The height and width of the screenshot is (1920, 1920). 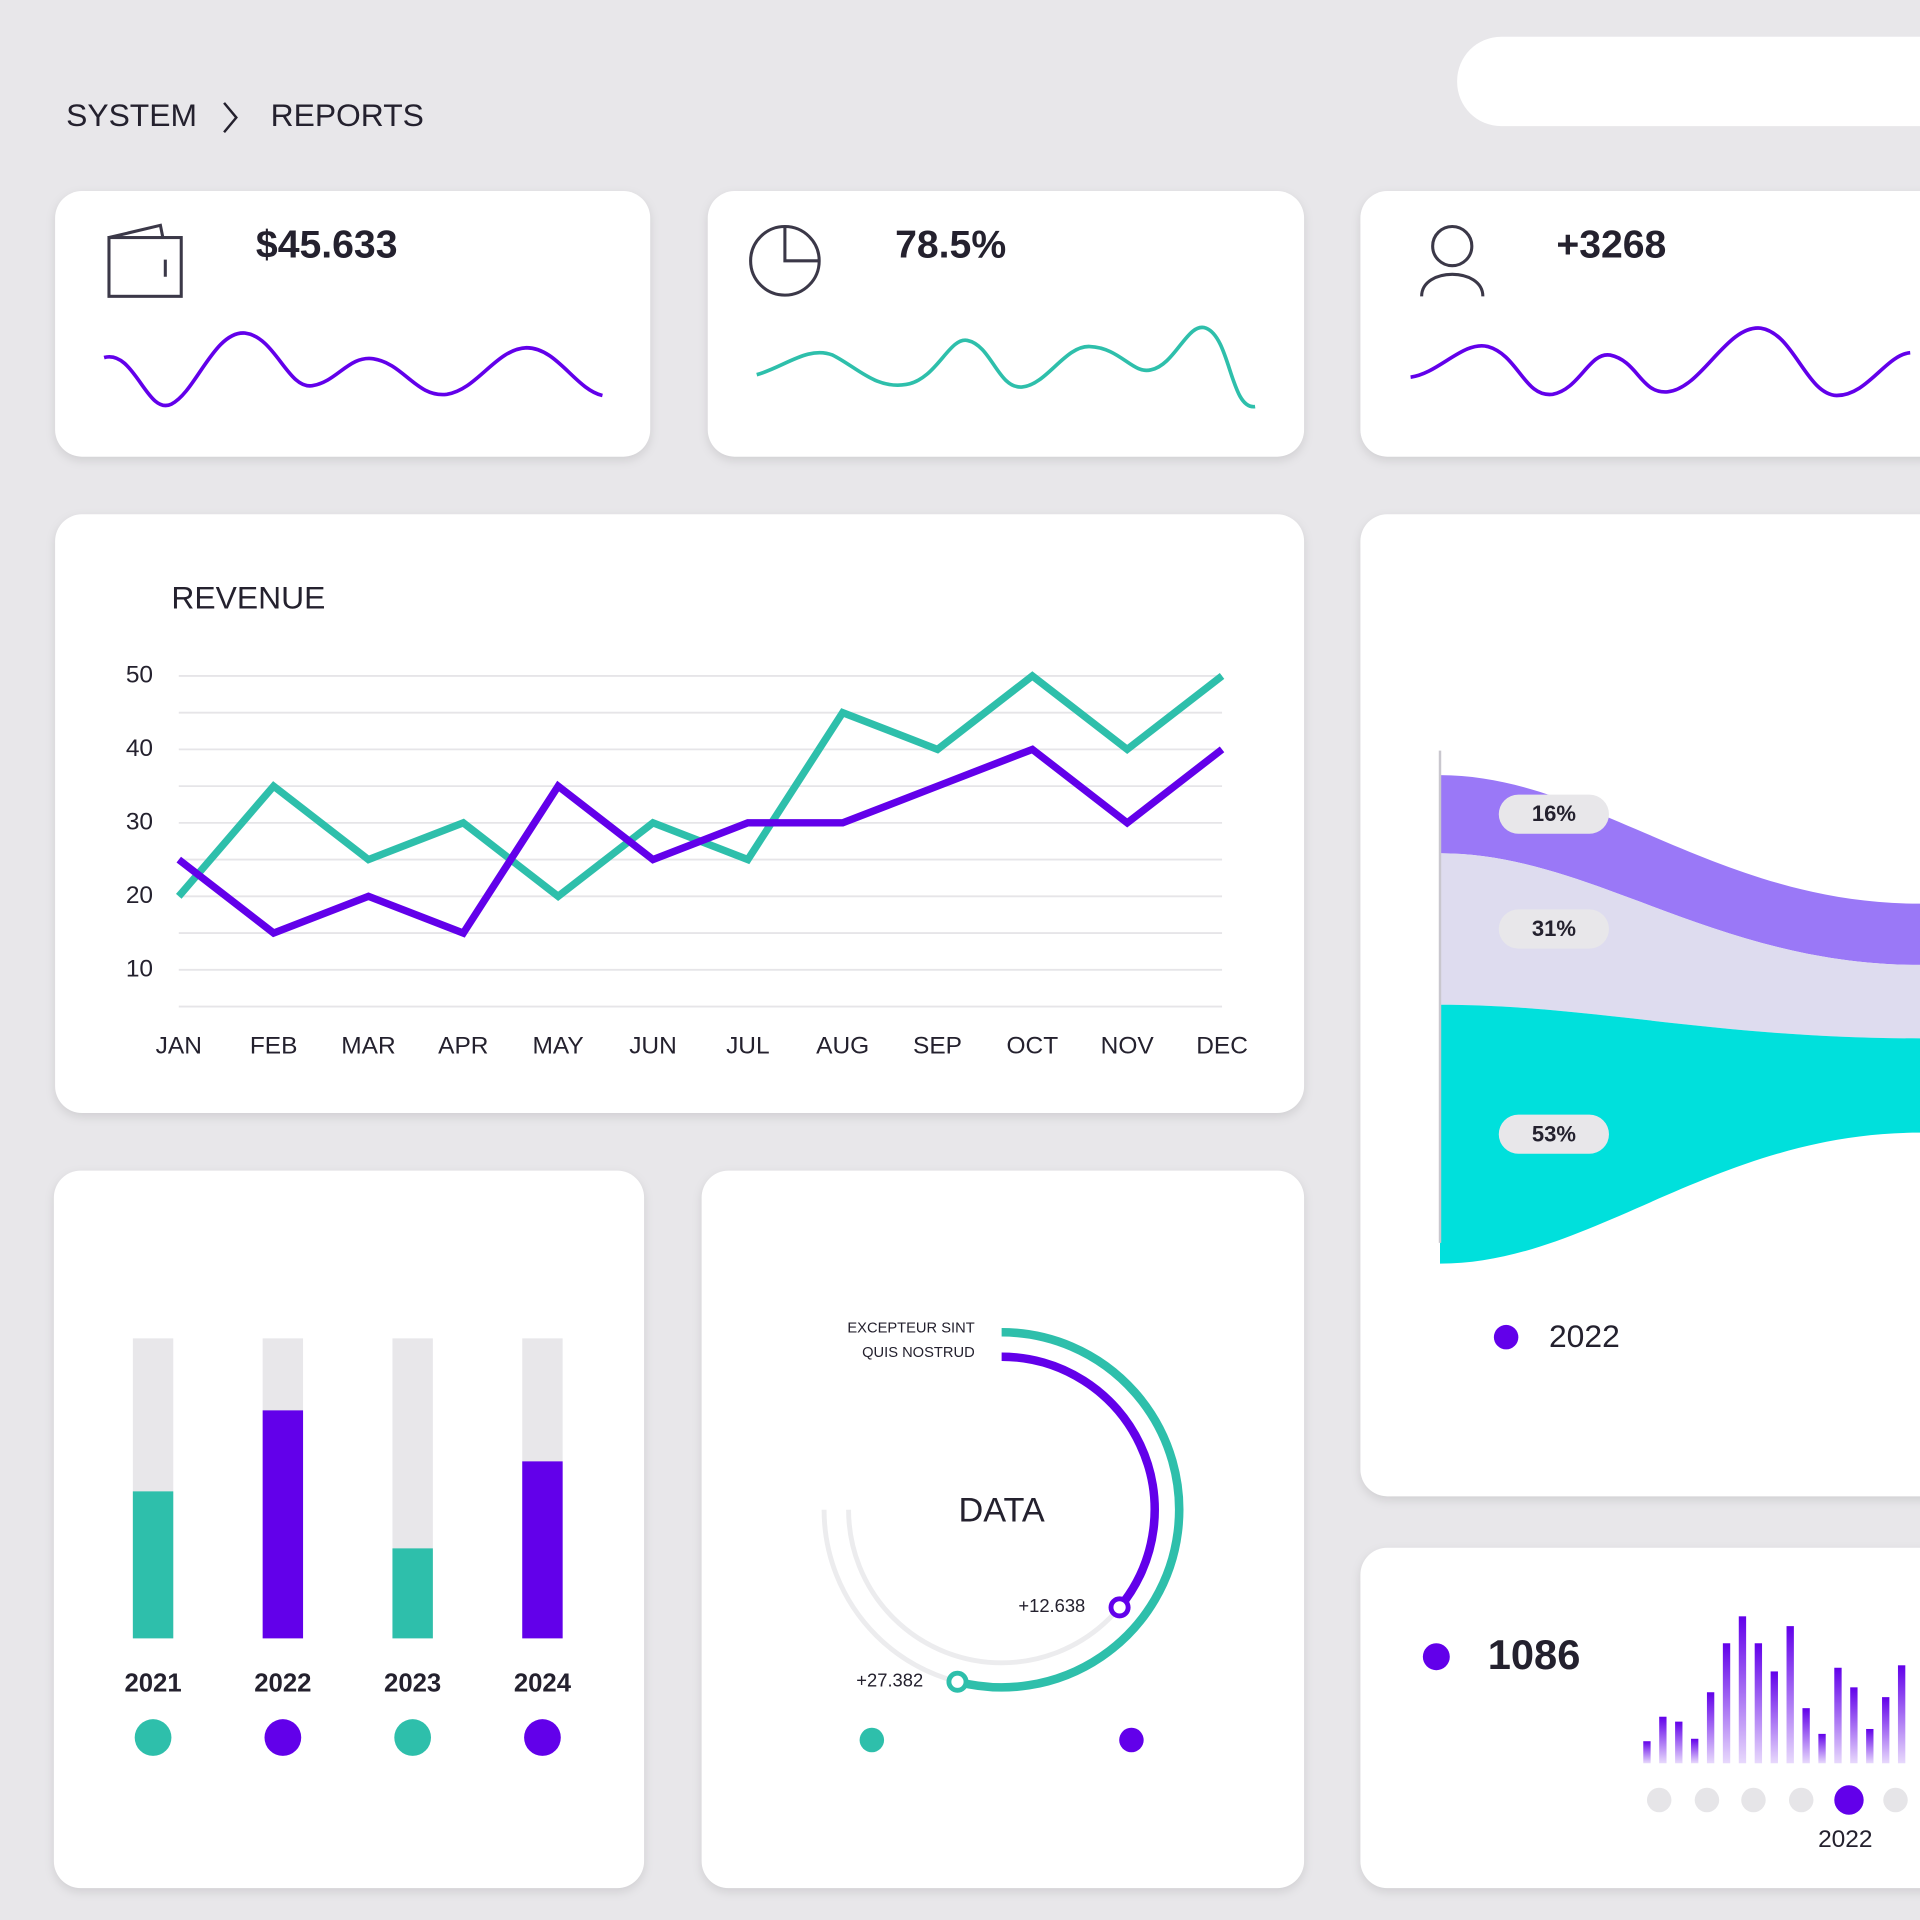 I want to click on x-tick-label: 2024, so click(x=543, y=1684).